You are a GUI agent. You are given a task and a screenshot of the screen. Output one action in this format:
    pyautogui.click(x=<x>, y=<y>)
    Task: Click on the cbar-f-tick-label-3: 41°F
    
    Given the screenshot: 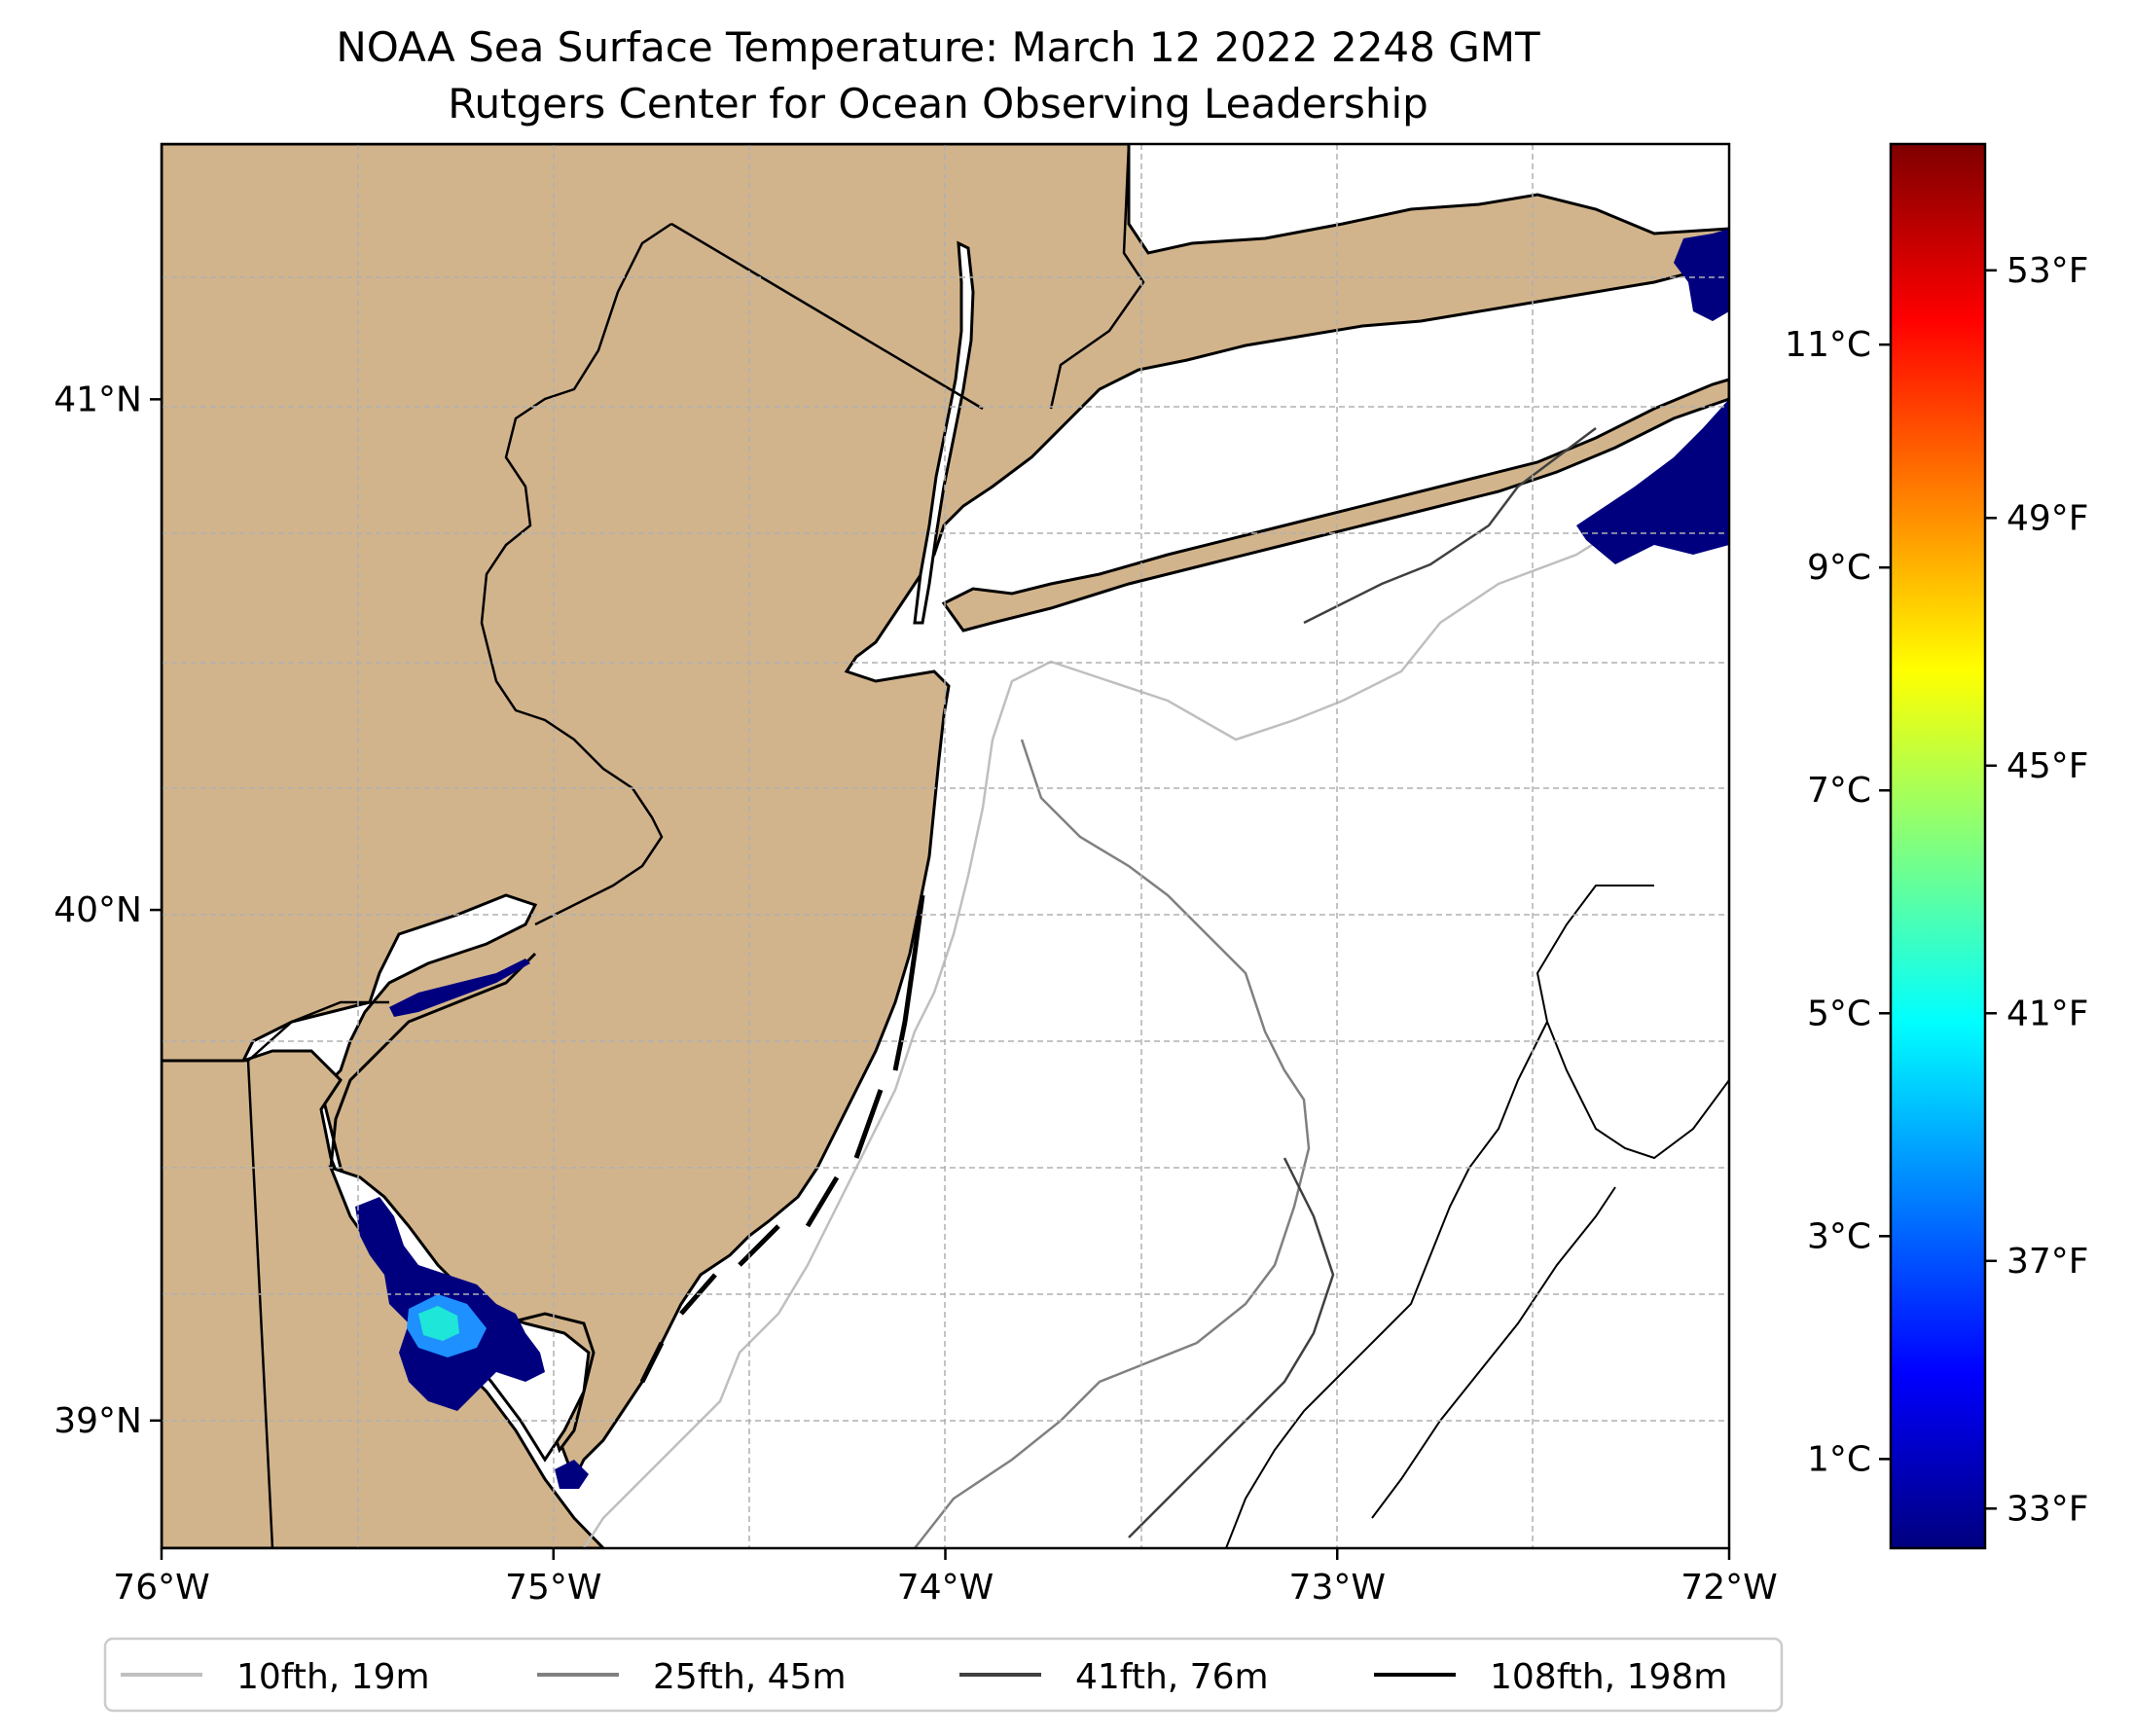 What is the action you would take?
    pyautogui.click(x=2047, y=1014)
    